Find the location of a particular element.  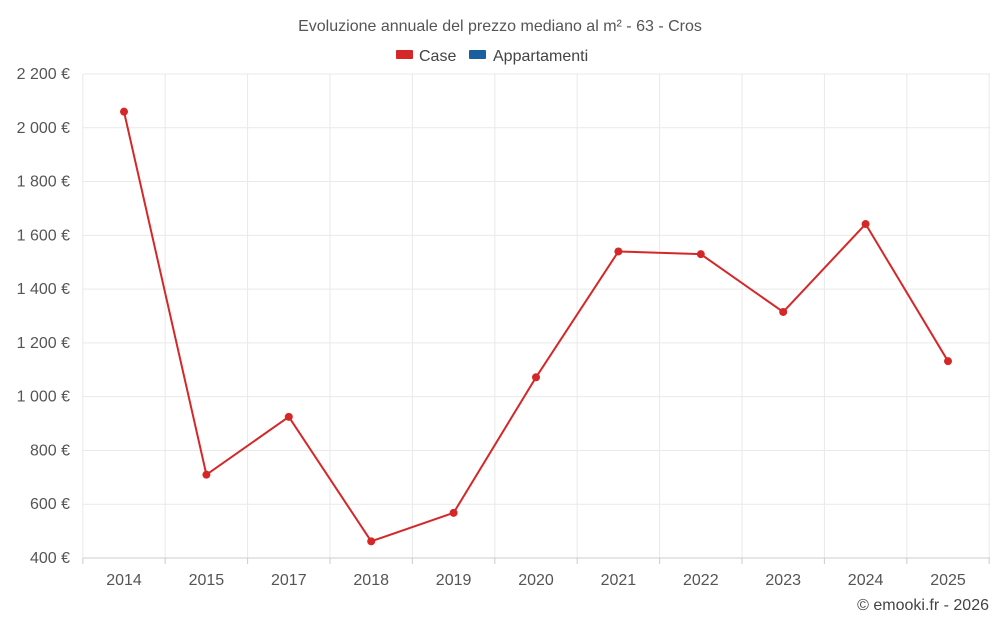

y-tick-label: 800 € is located at coordinates (50, 450).